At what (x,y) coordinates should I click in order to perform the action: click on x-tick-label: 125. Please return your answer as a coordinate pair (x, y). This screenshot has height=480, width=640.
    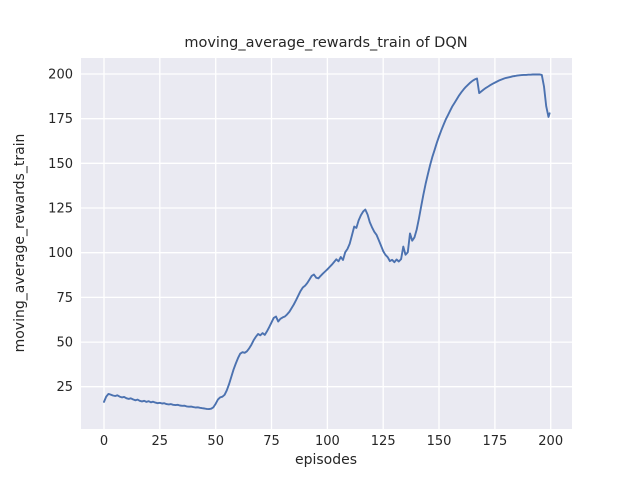
    Looking at the image, I should click on (383, 441).